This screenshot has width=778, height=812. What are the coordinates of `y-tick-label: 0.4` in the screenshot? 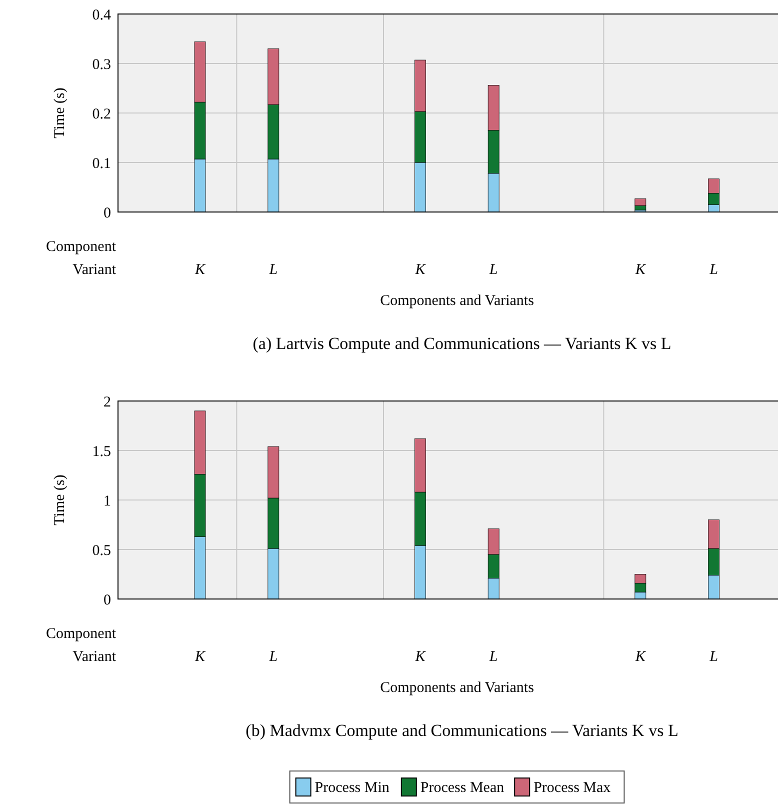 It's located at (102, 15).